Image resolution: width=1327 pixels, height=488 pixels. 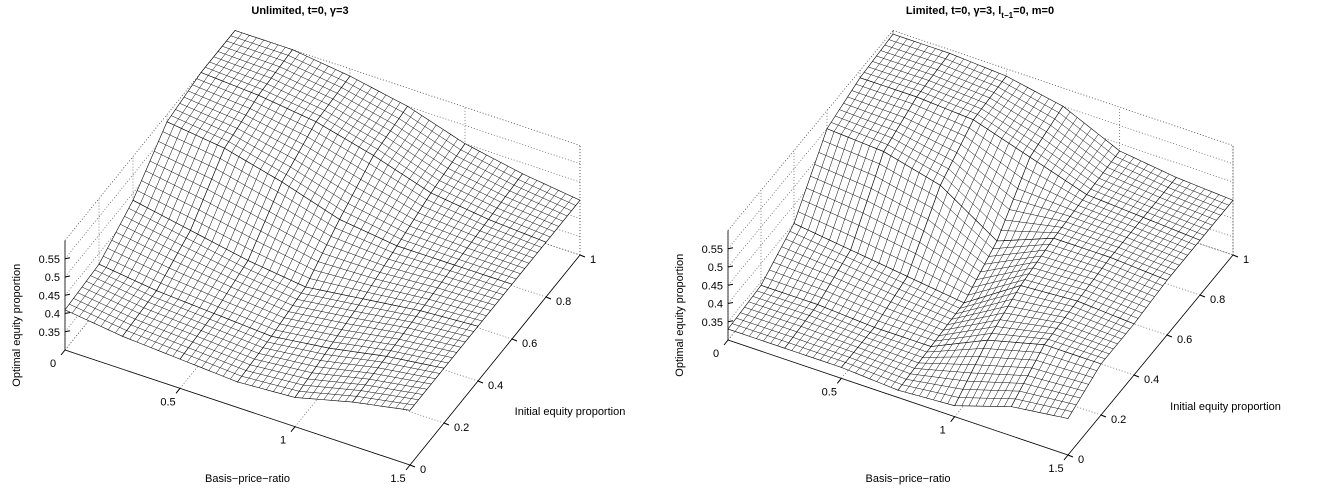 I want to click on z-tick-label: 0.4, so click(x=52, y=315).